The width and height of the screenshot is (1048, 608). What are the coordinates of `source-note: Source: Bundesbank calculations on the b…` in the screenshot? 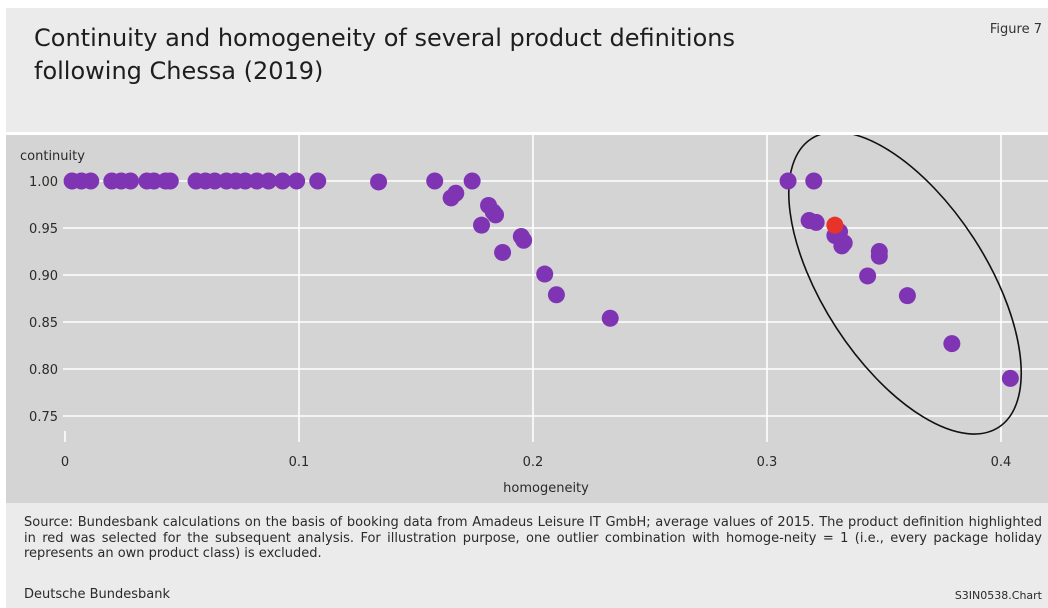 It's located at (533, 538).